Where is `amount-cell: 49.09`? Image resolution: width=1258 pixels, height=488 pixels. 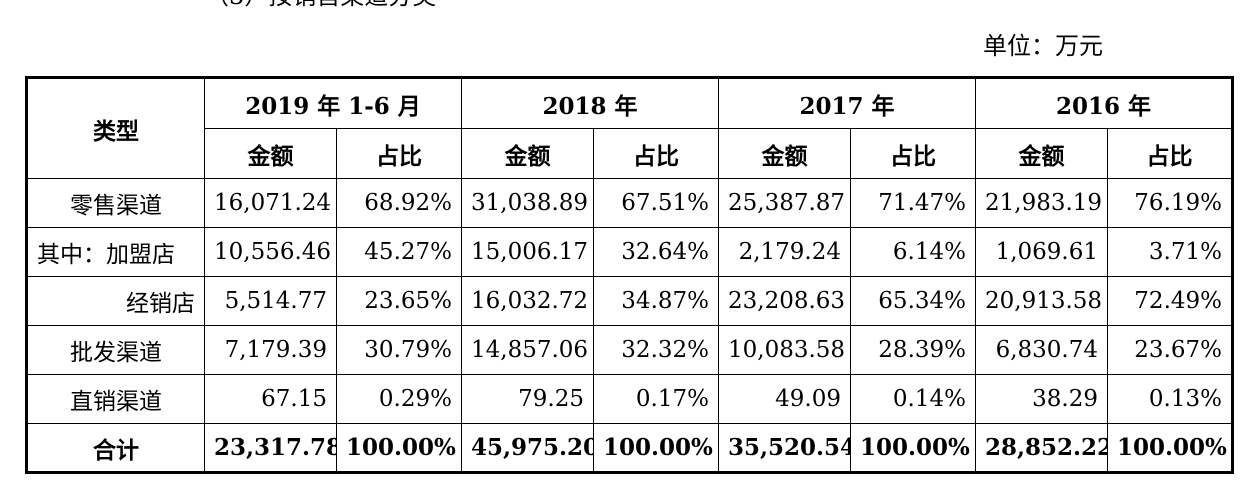
amount-cell: 49.09 is located at coordinates (784, 399).